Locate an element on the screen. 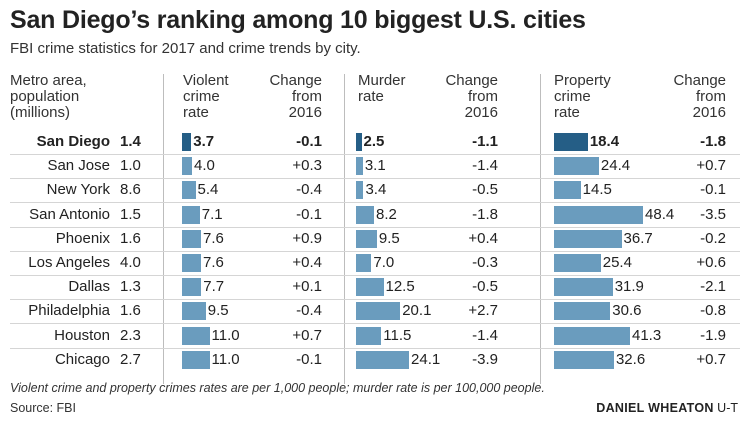 The height and width of the screenshot is (422, 750). property-change-value: -0.8 is located at coordinates (713, 311).